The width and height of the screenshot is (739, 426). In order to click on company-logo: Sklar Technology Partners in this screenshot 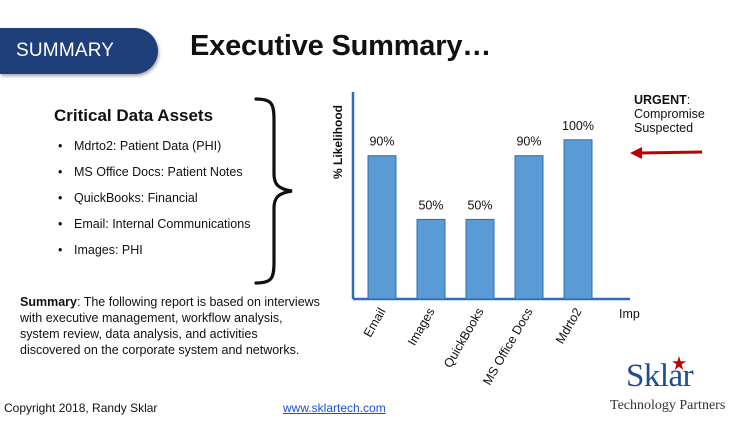, I will do `click(671, 389)`.